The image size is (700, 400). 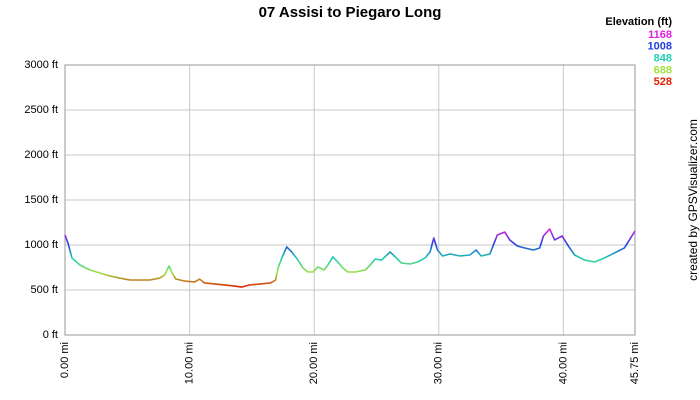 What do you see at coordinates (50, 335) in the screenshot?
I see `y-tick-label: 0 ft` at bounding box center [50, 335].